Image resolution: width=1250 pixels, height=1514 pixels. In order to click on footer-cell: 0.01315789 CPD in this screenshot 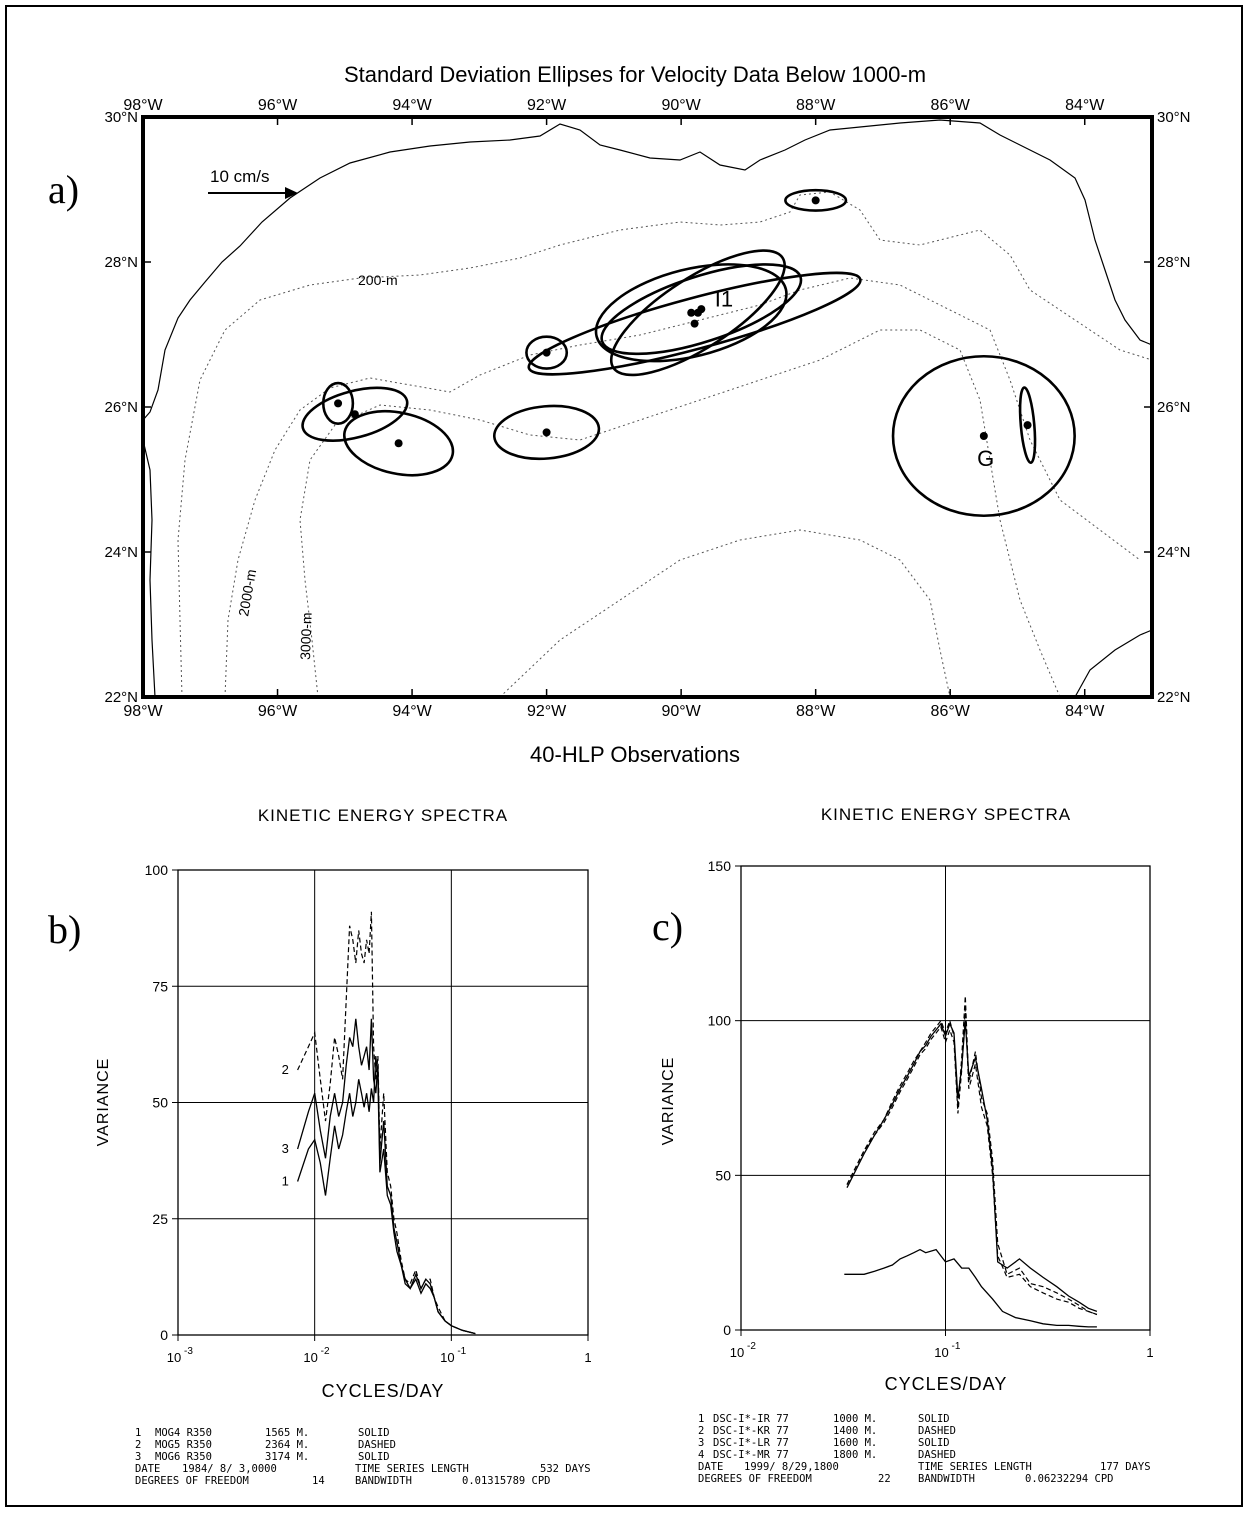, I will do `click(506, 1481)`.